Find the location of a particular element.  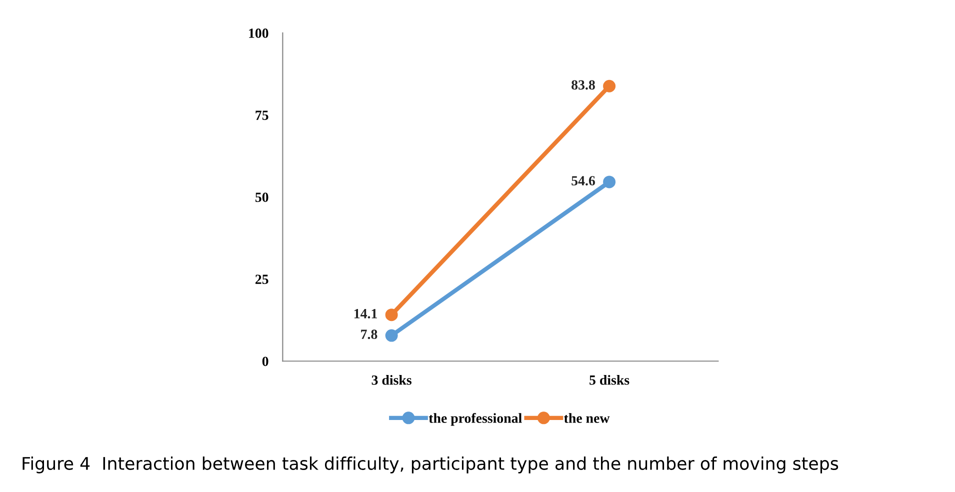

text: Figure 4 Interaction between task difficulty, participant type and the number of moving steps is located at coordinates (430, 465).